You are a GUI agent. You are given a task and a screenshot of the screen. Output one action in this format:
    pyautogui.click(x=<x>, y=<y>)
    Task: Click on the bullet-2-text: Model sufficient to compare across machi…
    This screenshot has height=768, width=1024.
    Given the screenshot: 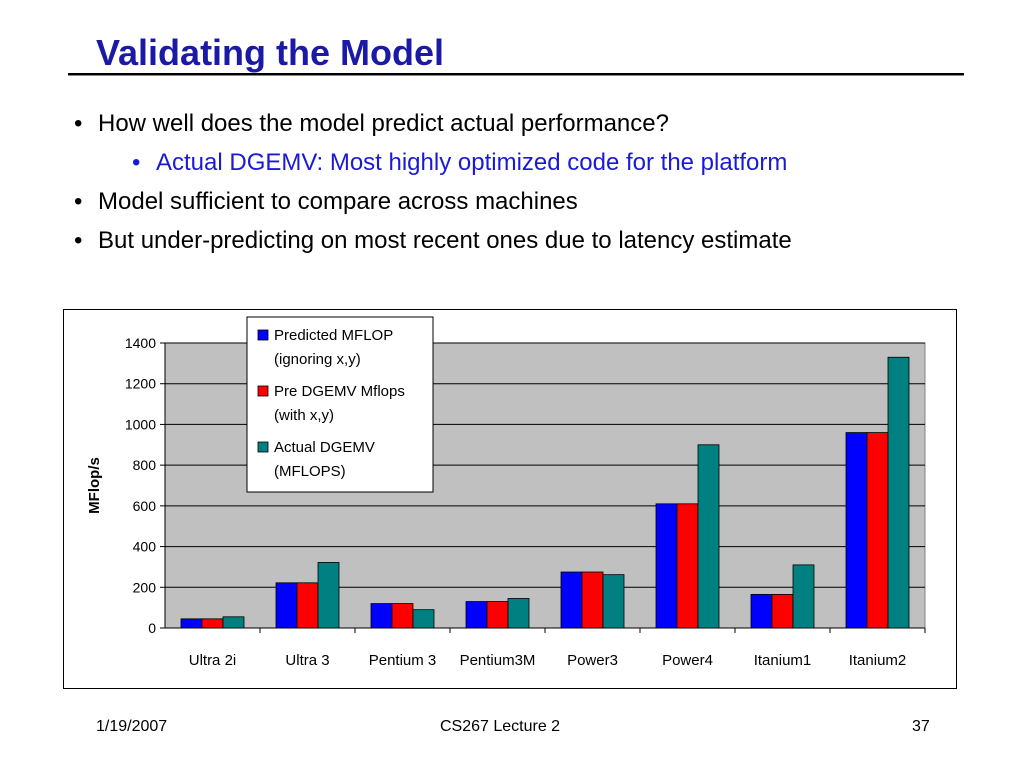 What is the action you would take?
    pyautogui.click(x=338, y=201)
    